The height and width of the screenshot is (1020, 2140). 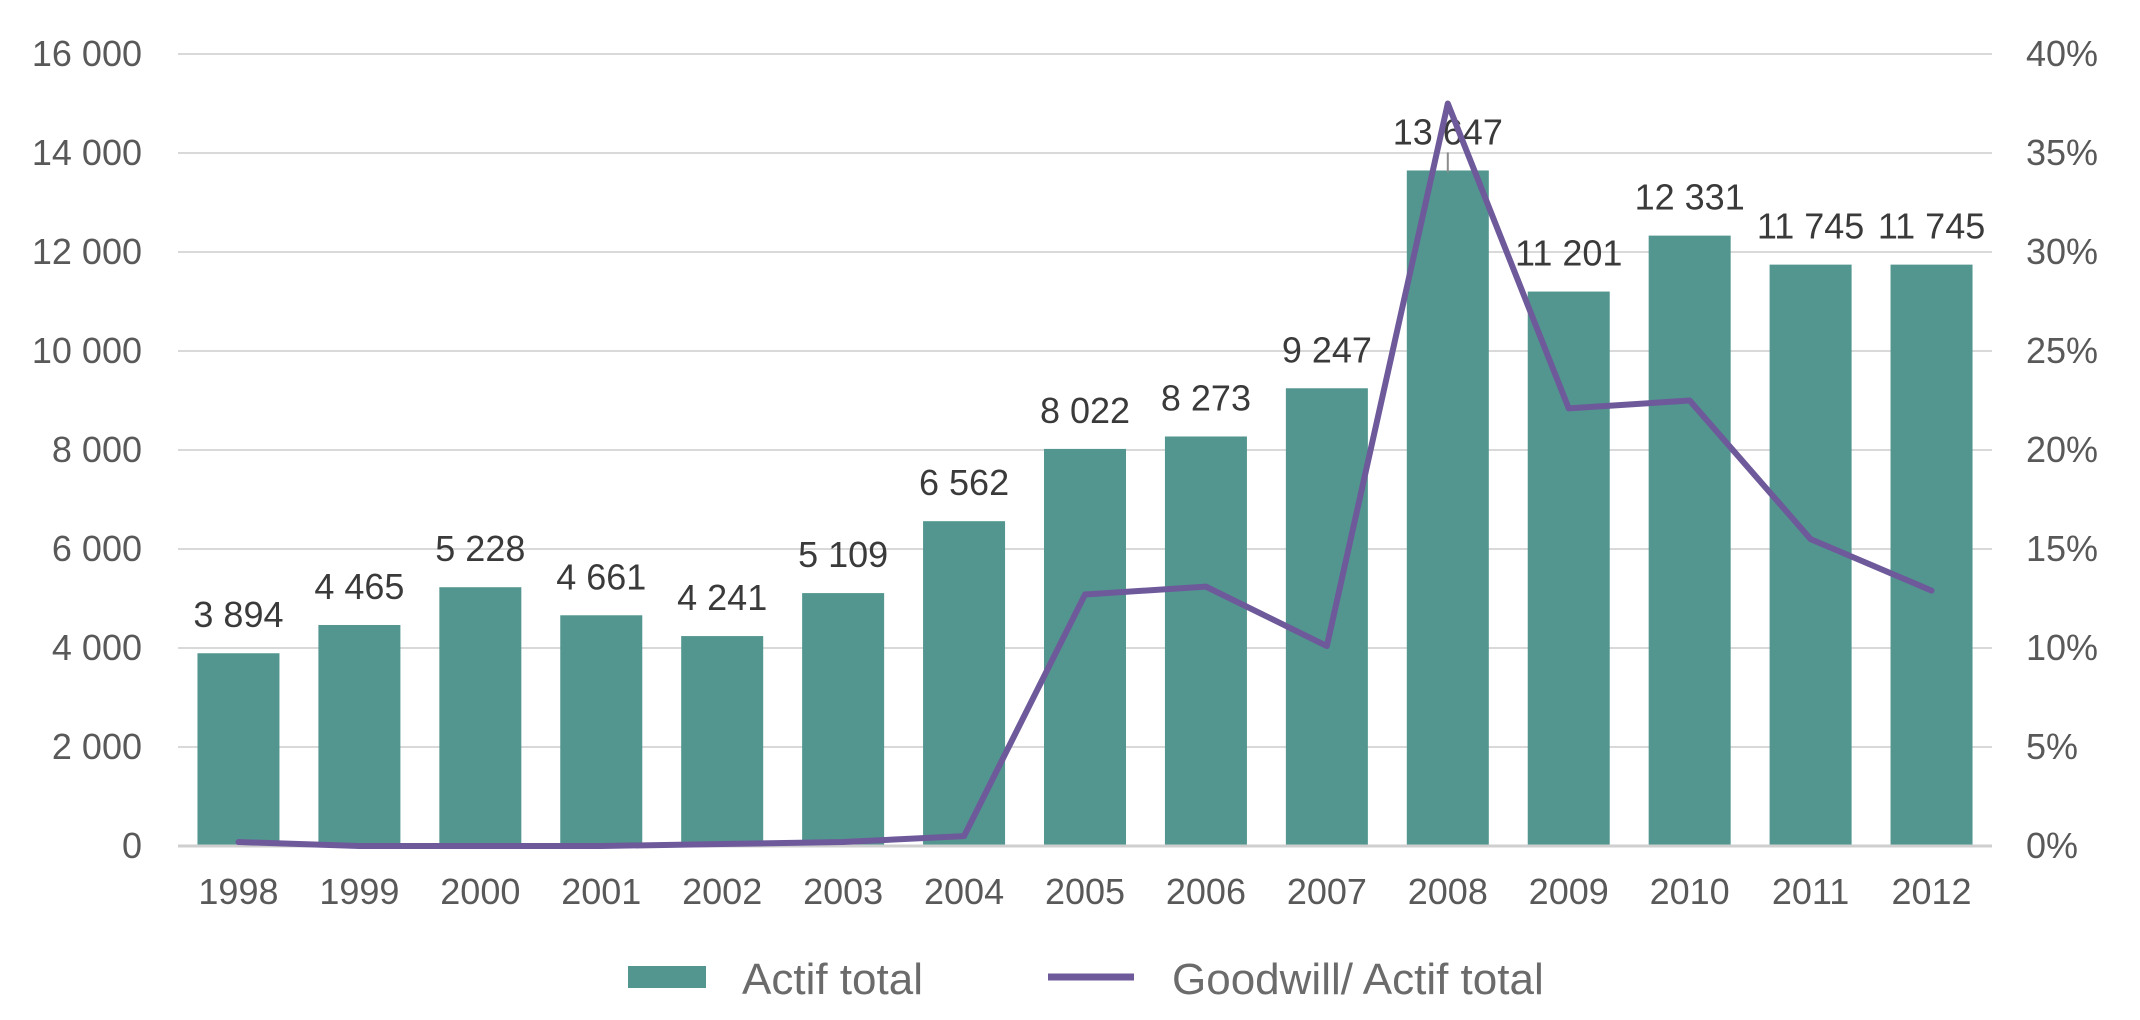 What do you see at coordinates (1810, 555) in the screenshot?
I see `bar-2011` at bounding box center [1810, 555].